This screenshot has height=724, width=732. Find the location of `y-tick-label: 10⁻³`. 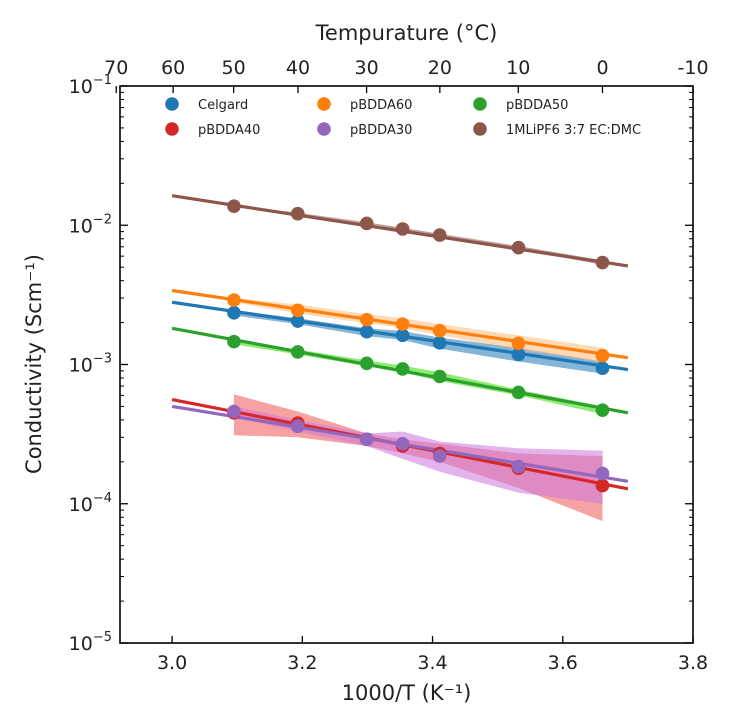

y-tick-label: 10⁻³ is located at coordinates (90, 364).